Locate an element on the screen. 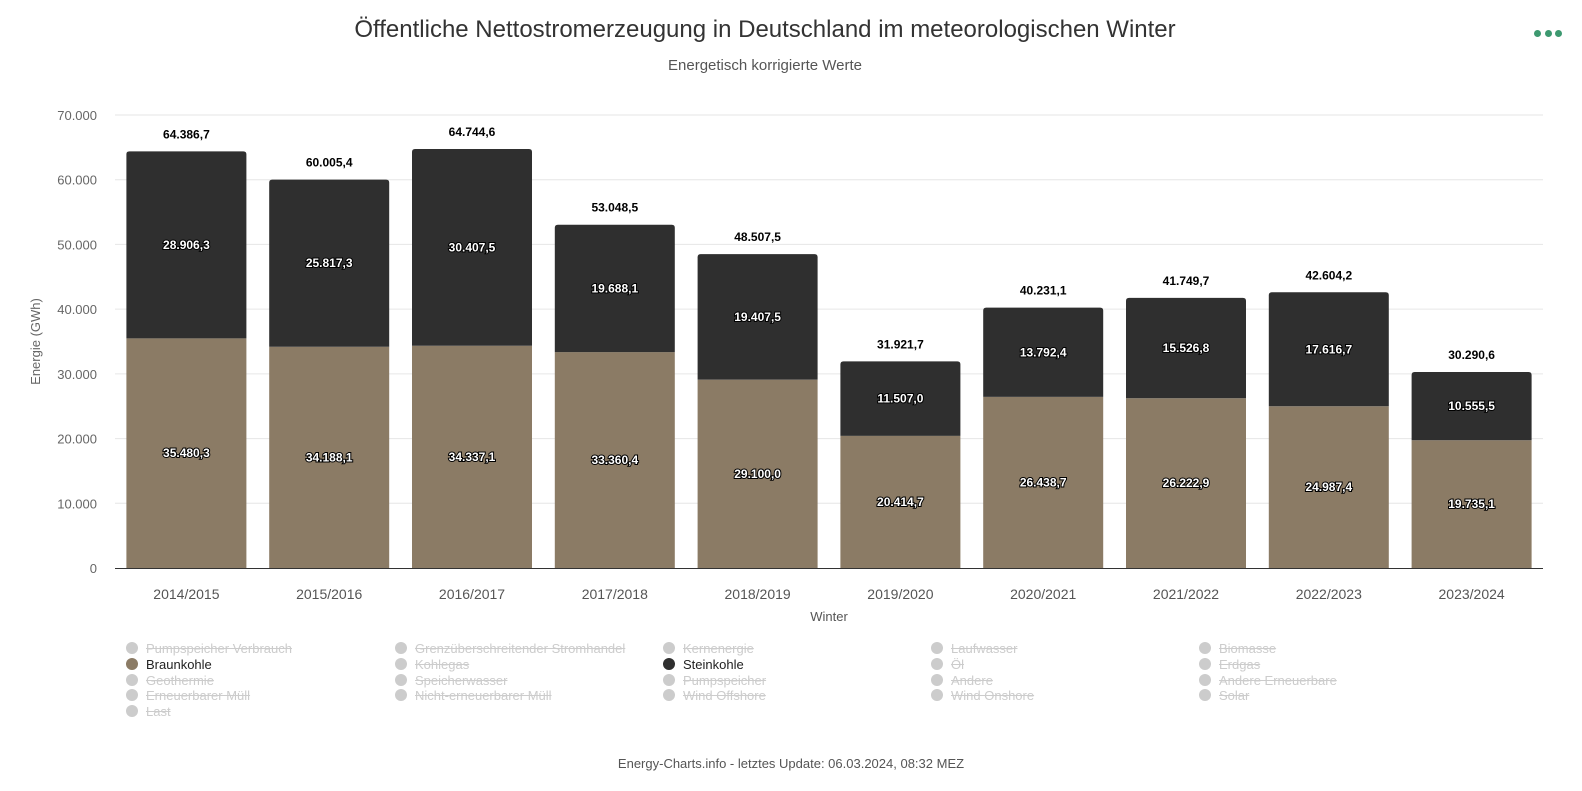  legend-item-erdgas: Erdgas is located at coordinates (1229, 665).